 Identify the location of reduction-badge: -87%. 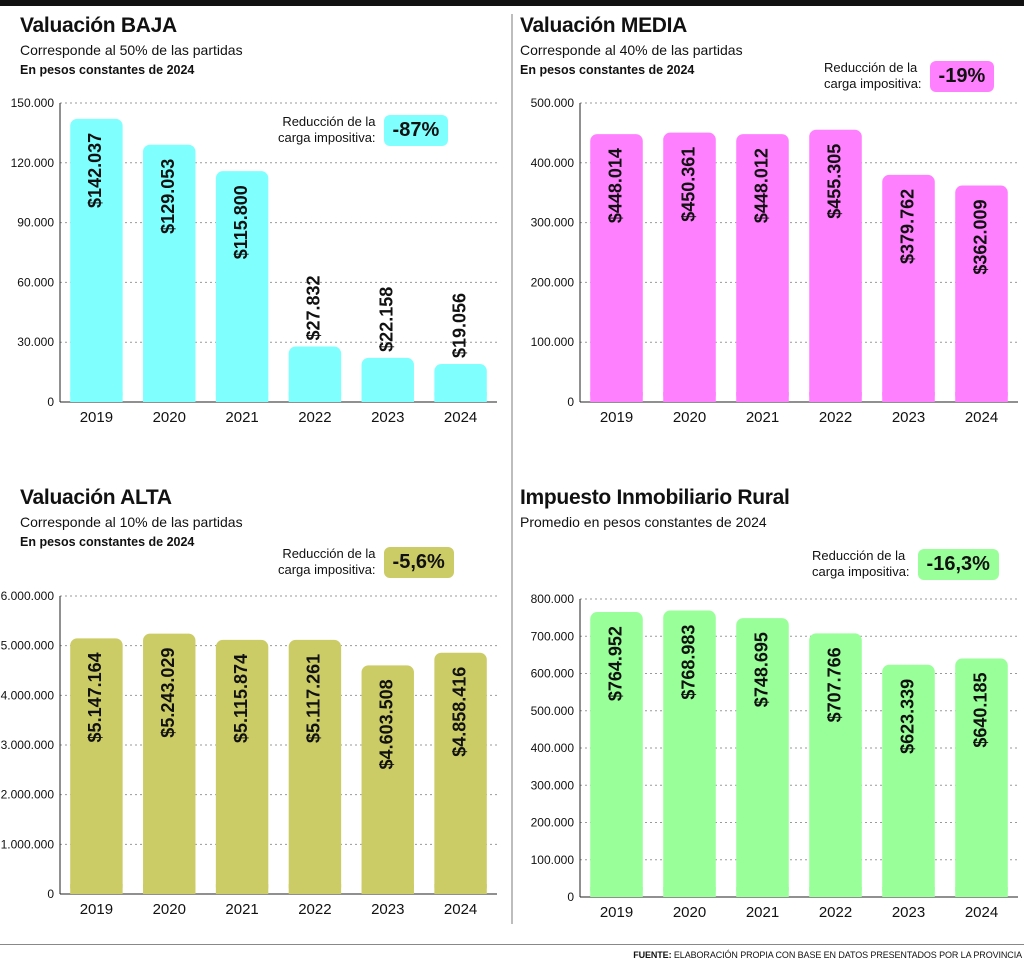
(416, 130).